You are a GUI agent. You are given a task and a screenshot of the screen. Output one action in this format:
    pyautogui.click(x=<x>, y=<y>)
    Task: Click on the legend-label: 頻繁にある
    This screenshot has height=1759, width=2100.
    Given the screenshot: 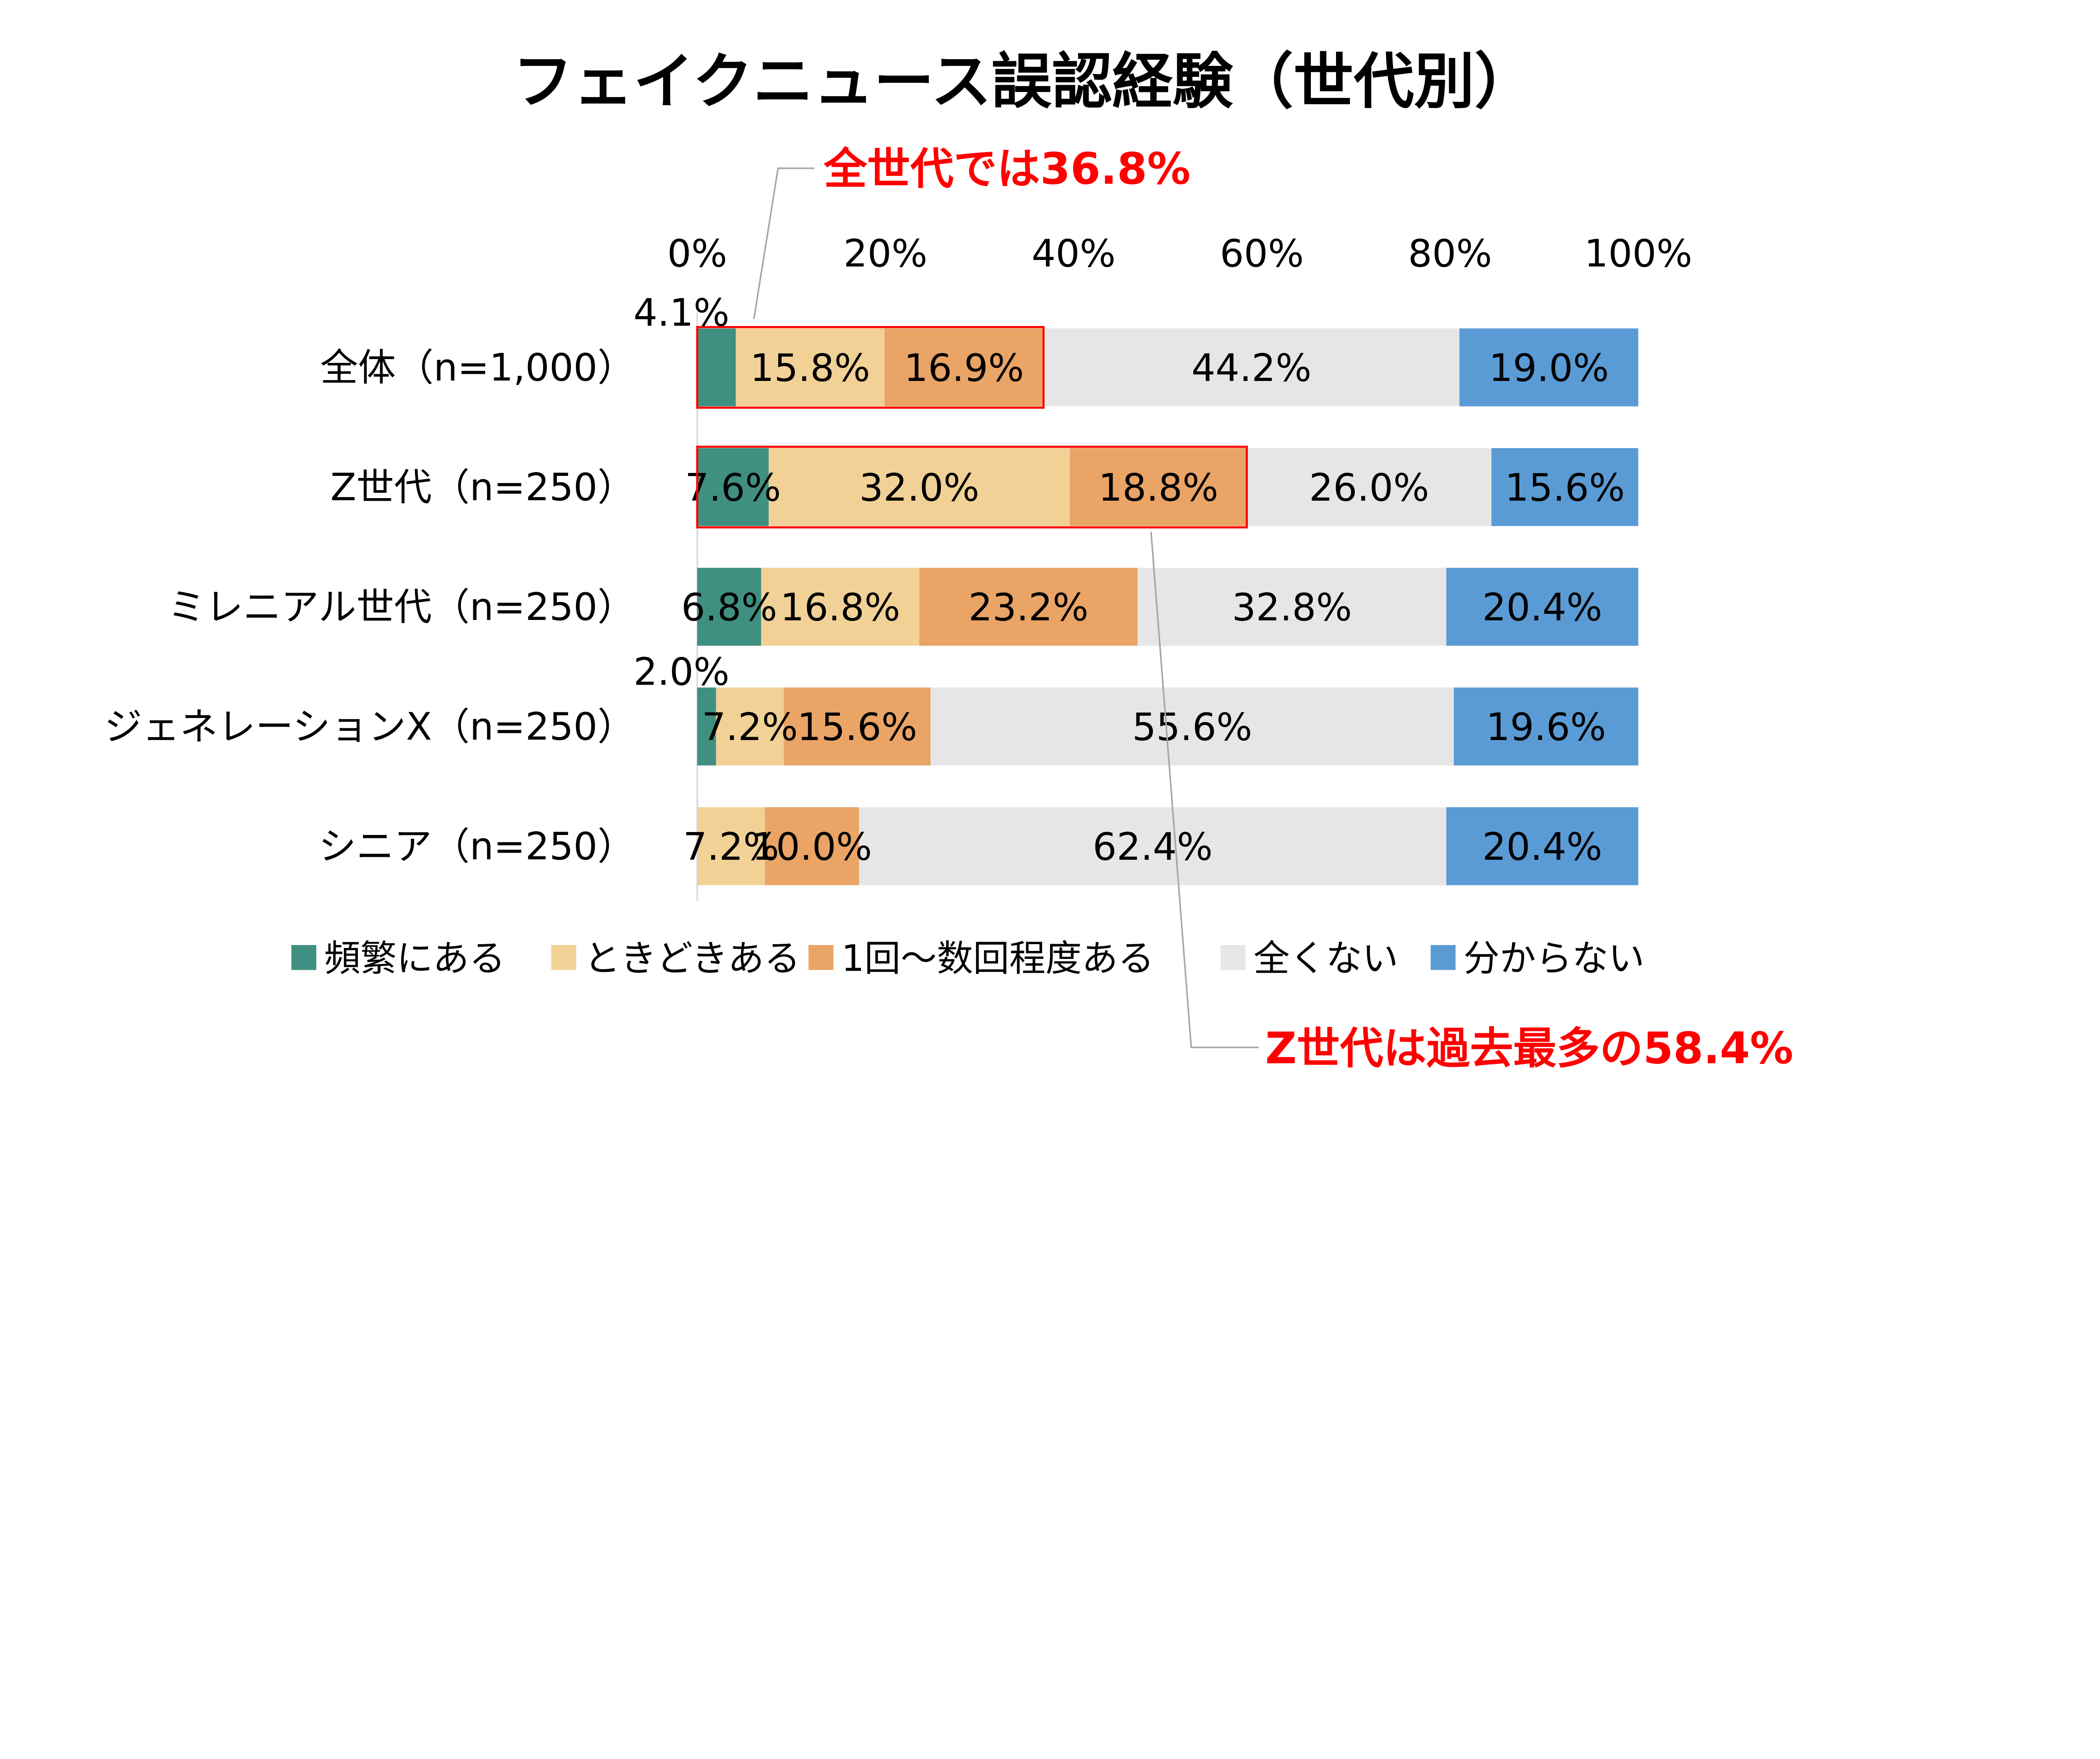 What is the action you would take?
    pyautogui.click(x=414, y=958)
    